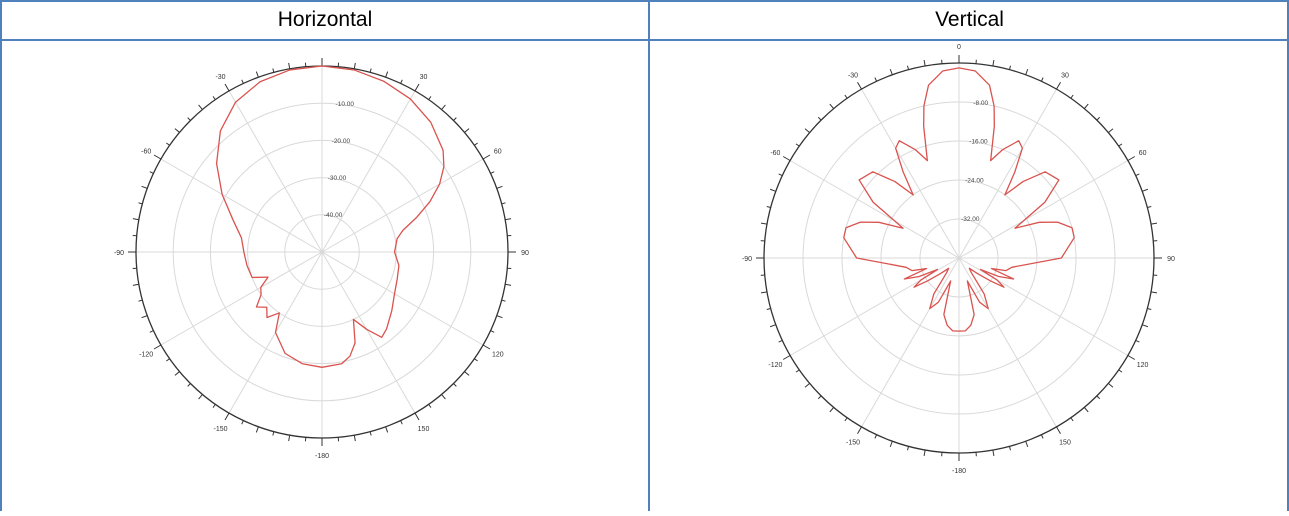  Describe the element at coordinates (959, 47) in the screenshot. I see `angle-label: 0` at that location.